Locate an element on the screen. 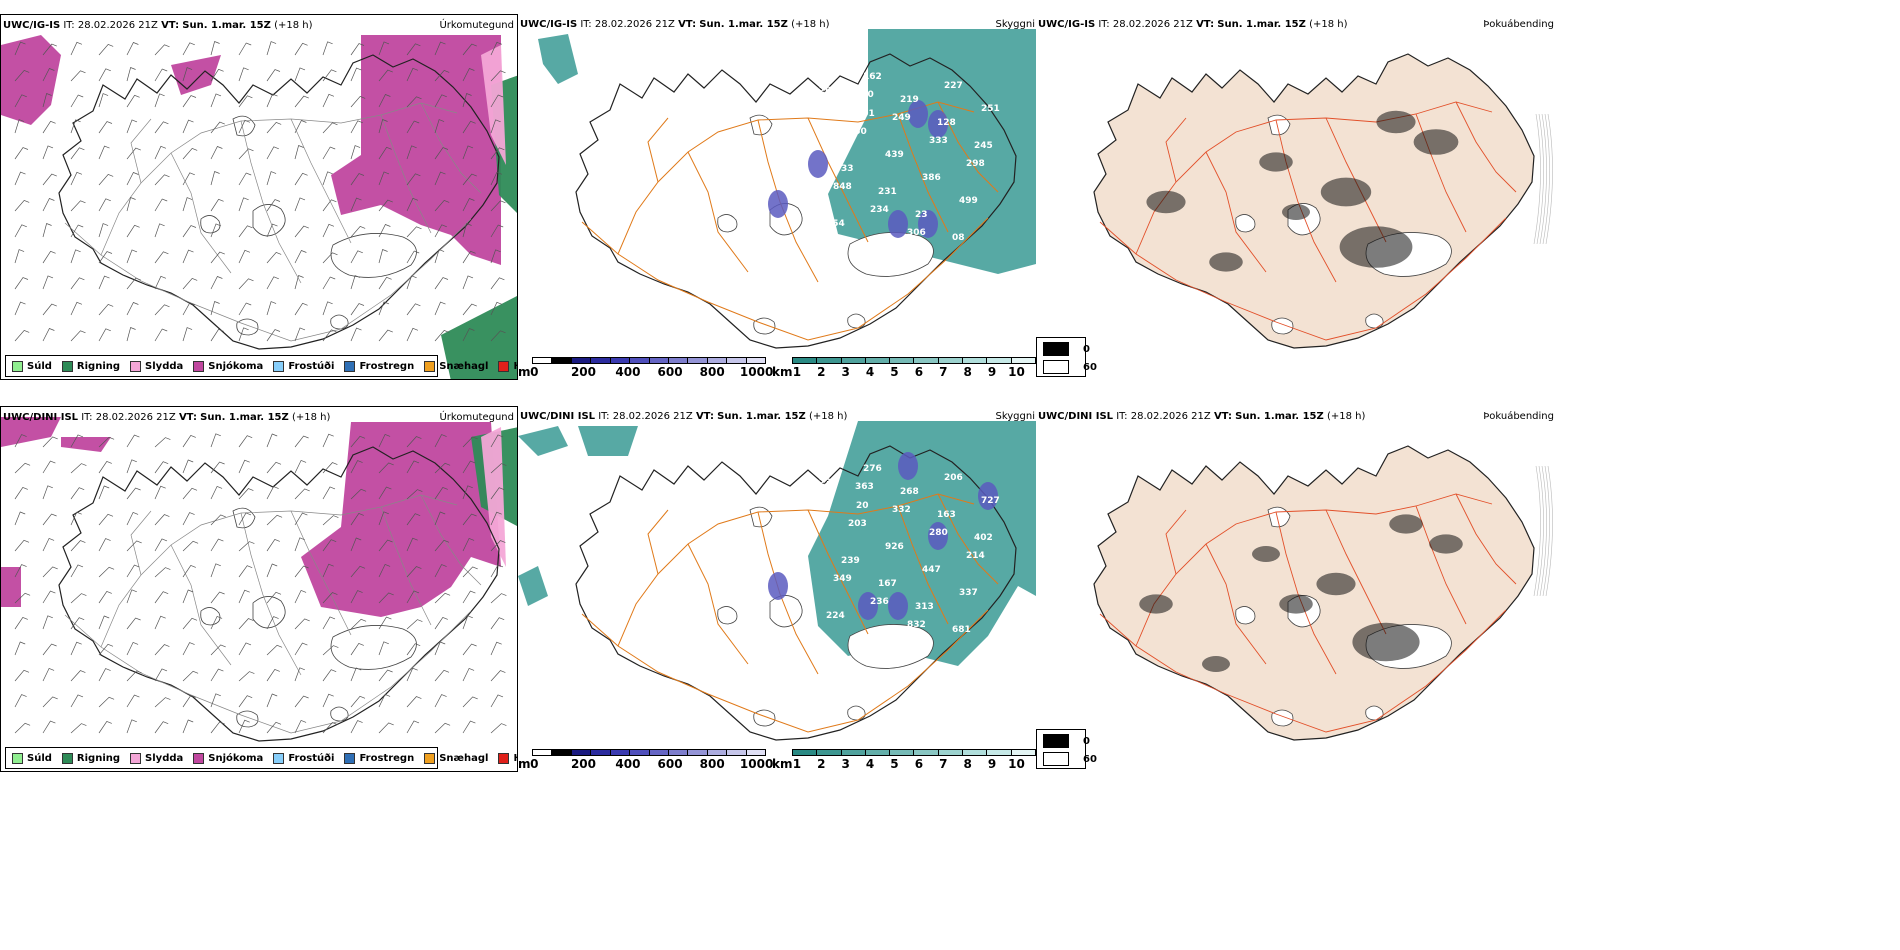 Image resolution: width=1900 pixels, height=950 pixels. cloud-base-value: 232 is located at coordinates (828, 483).